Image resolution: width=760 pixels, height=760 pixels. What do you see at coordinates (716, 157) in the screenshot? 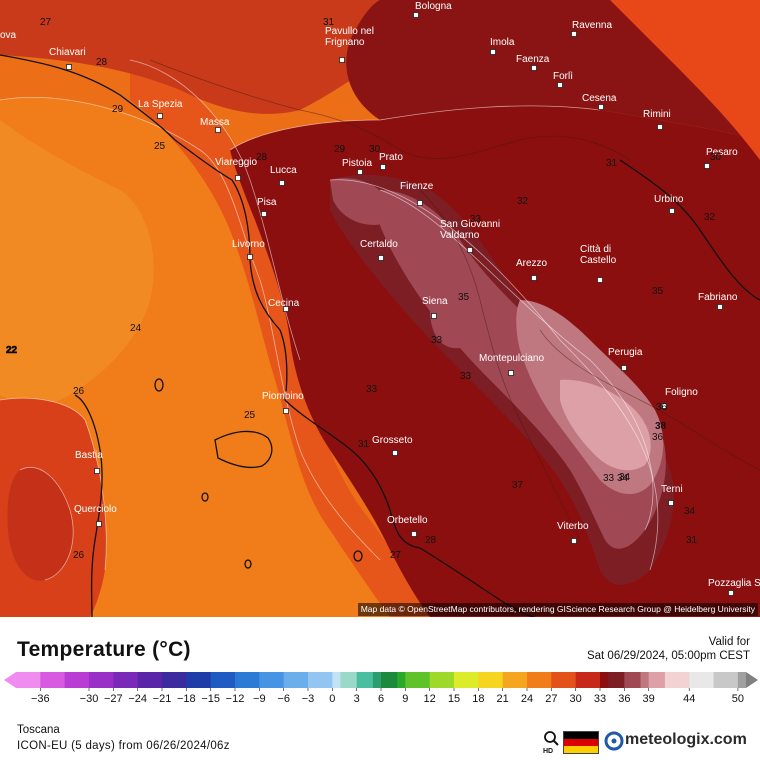
I see `isotherm-label: 30` at bounding box center [716, 157].